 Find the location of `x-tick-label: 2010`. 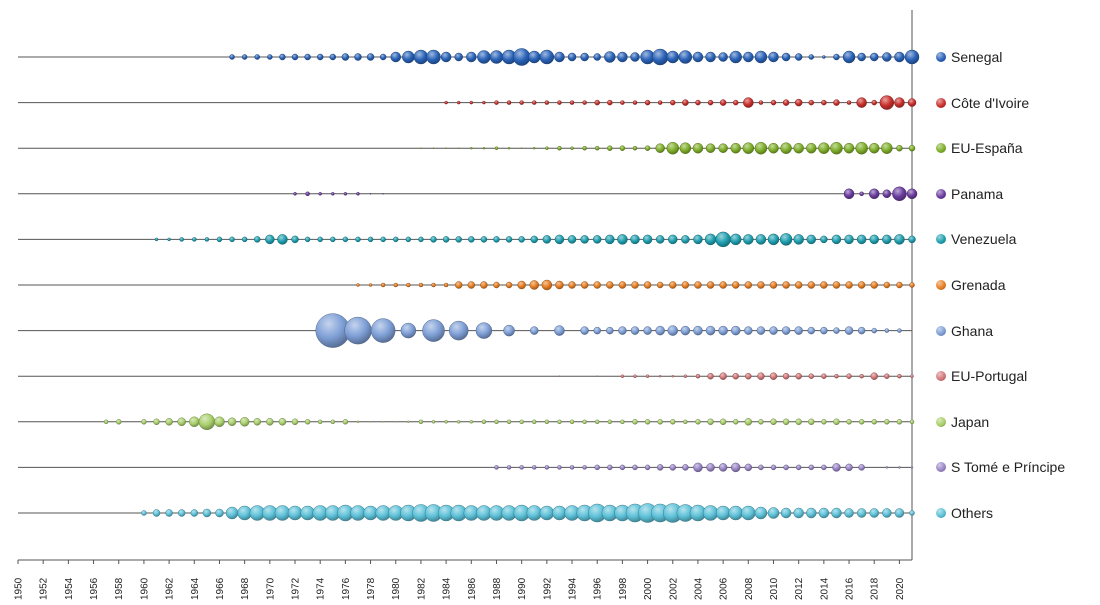

x-tick-label: 2010 is located at coordinates (774, 588).